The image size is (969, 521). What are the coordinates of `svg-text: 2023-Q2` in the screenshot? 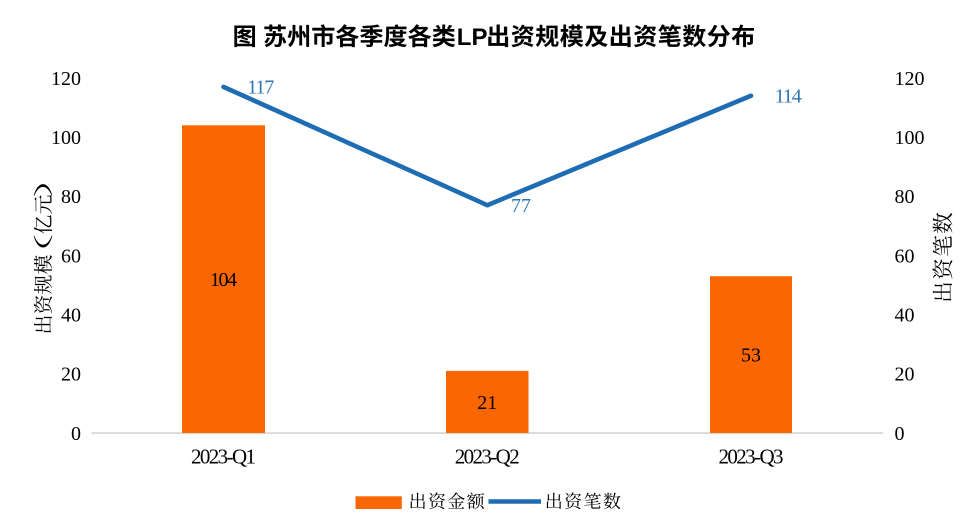 It's located at (487, 457).